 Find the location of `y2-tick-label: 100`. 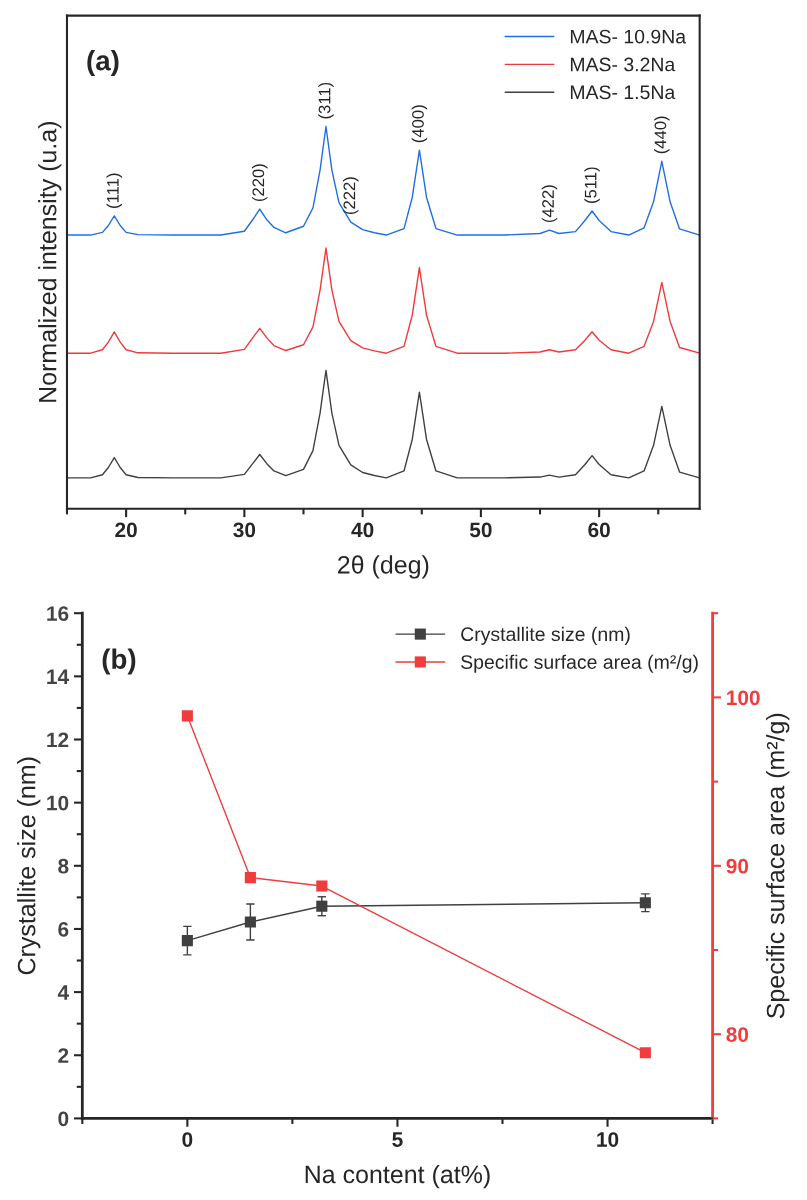

y2-tick-label: 100 is located at coordinates (743, 698).